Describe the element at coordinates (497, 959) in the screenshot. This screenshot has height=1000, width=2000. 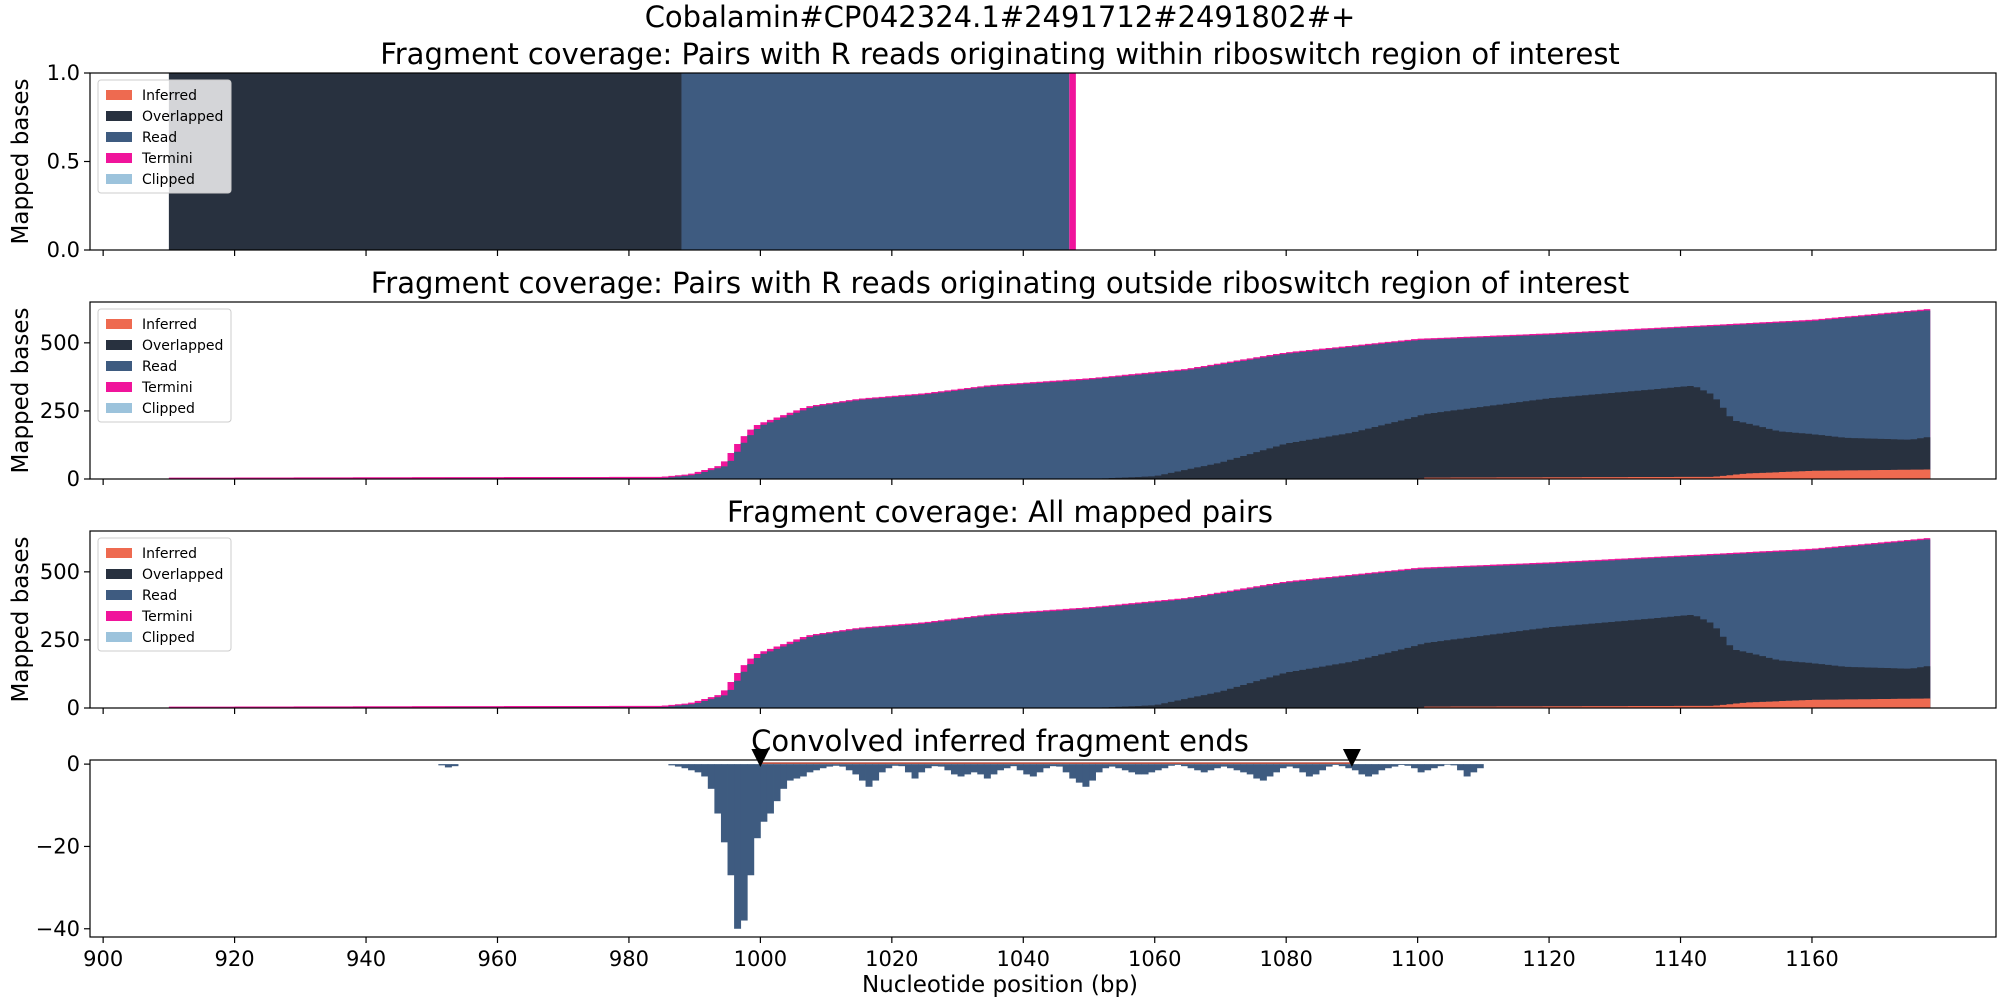
I see `x-tick-label: 960` at that location.